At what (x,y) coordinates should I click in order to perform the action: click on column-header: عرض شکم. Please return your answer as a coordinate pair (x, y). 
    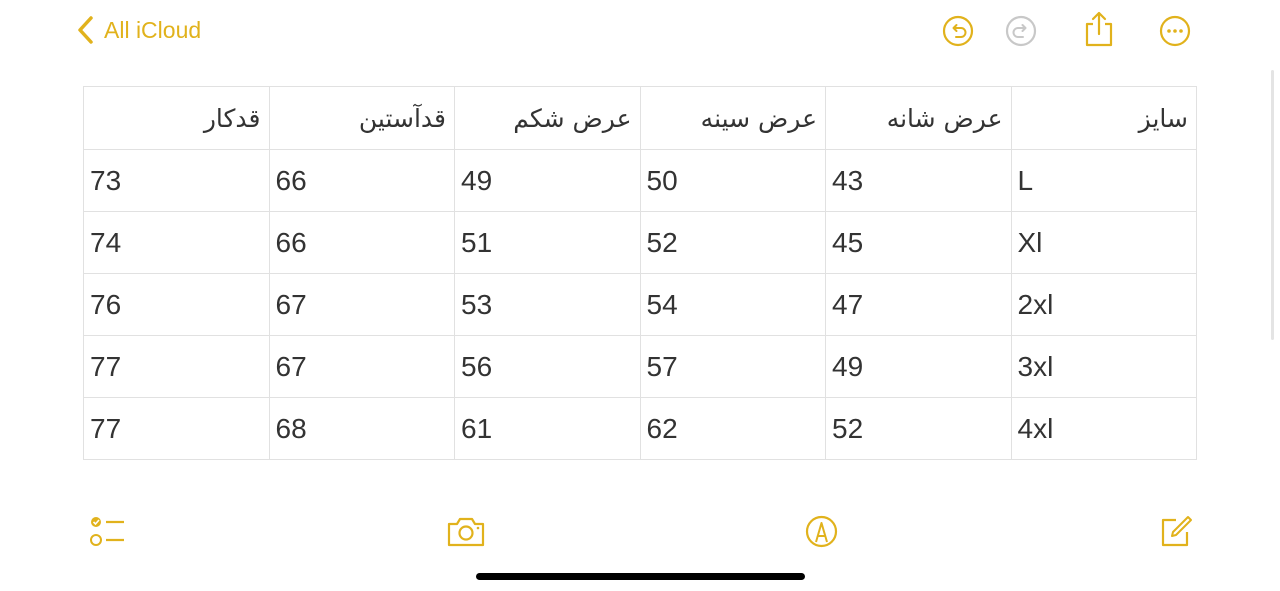
    Looking at the image, I should click on (547, 118).